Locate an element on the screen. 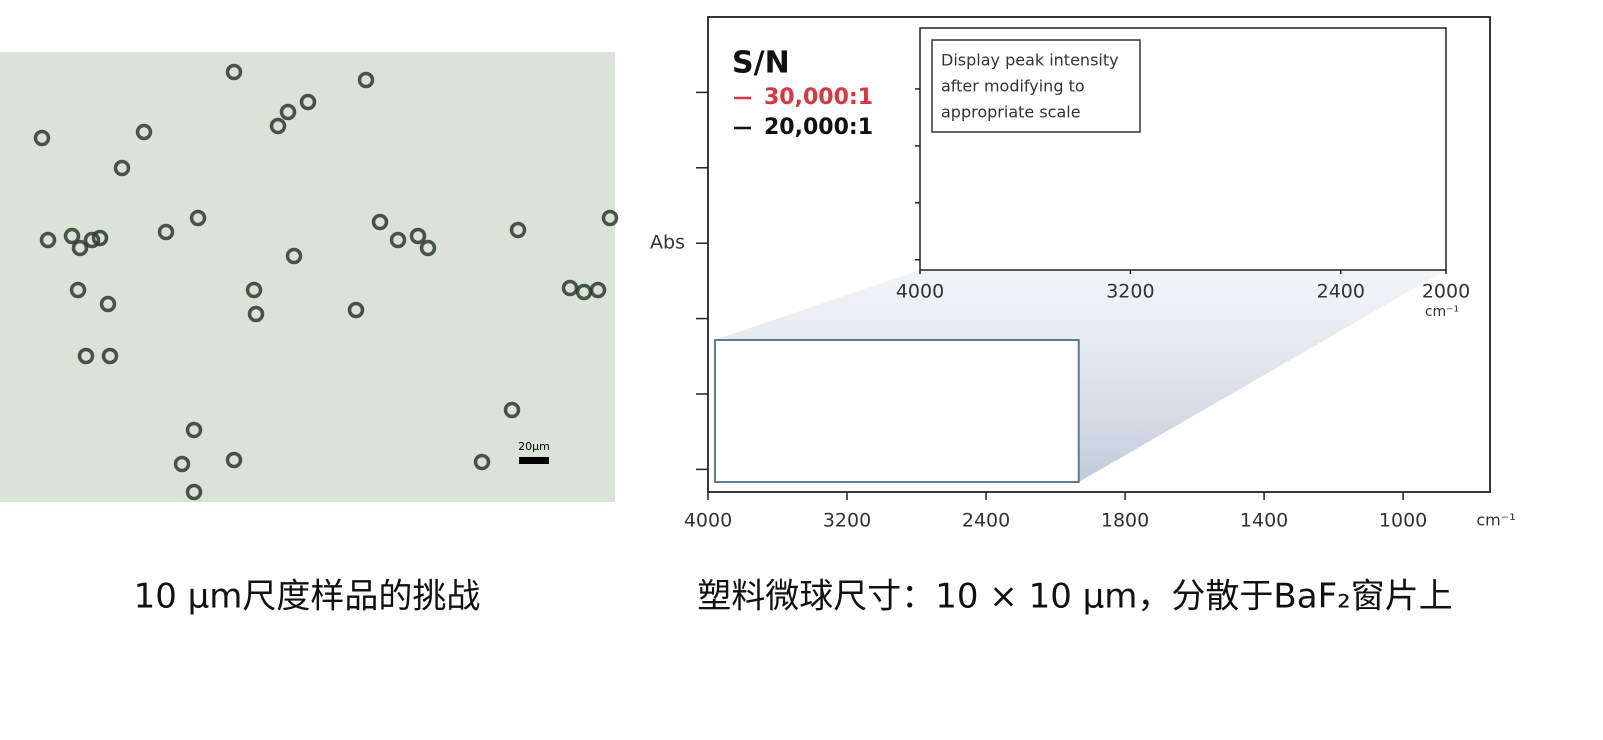  y-axis-label: Abs is located at coordinates (667, 243).